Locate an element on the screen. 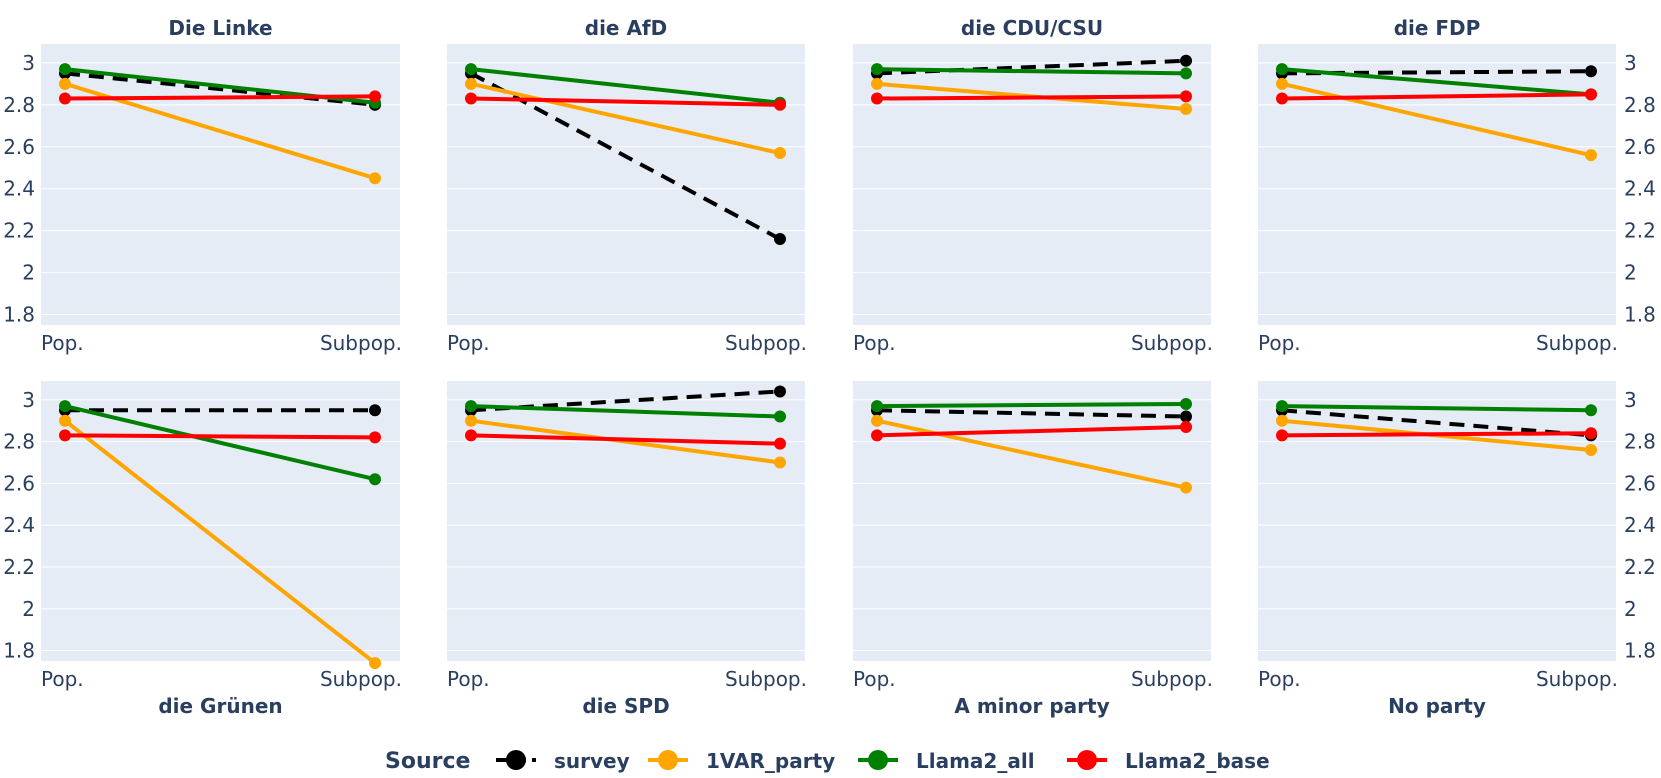  panel-die-fdp: 1.8 2 2.2 2.4 2.6 2.8 3 Pop. Subpop. die FDP is located at coordinates (1457, 185).